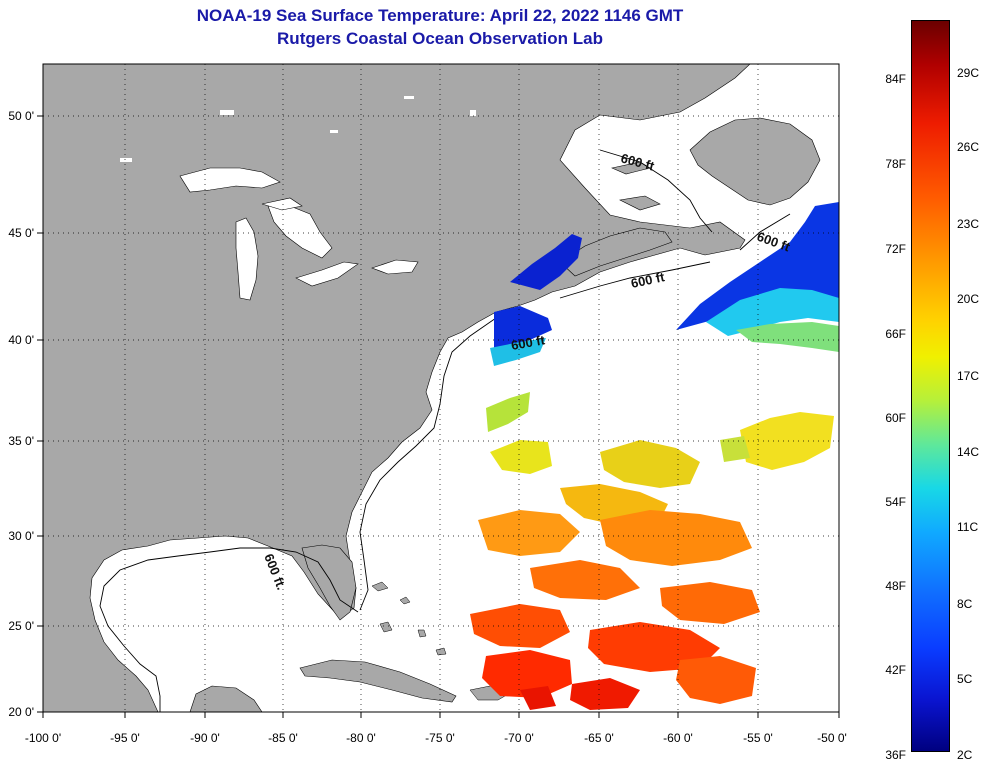 Image resolution: width=984 pixels, height=770 pixels. What do you see at coordinates (523, 327) in the screenshot?
I see `sst-gulf-of-maine` at bounding box center [523, 327].